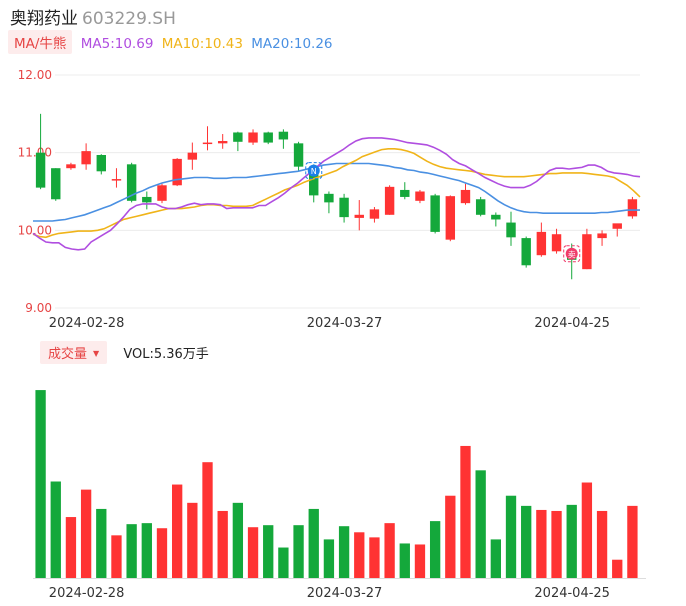 Image resolution: width=686 pixels, height=606 pixels. What do you see at coordinates (35, 153) in the screenshot?
I see `price-axis-label: 11.00` at bounding box center [35, 153].